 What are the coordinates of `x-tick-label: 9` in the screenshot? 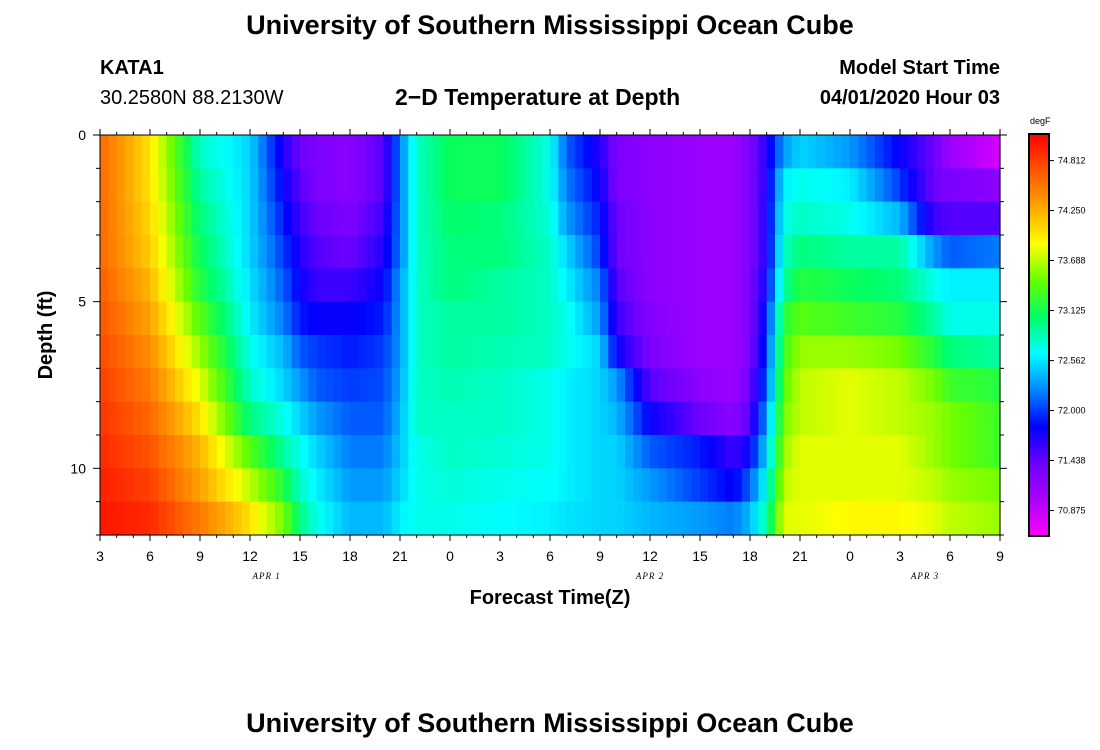 It's located at (200, 556).